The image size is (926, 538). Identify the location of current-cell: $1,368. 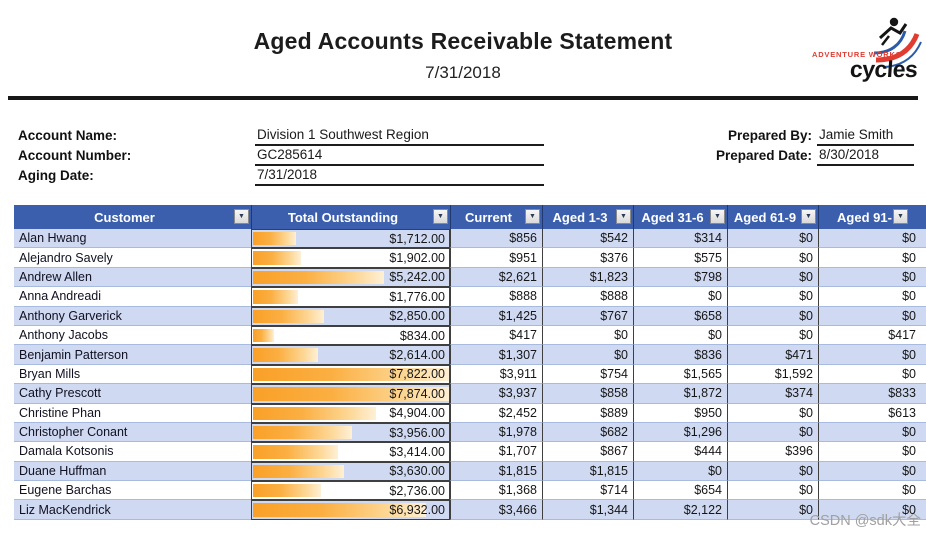
(496, 491).